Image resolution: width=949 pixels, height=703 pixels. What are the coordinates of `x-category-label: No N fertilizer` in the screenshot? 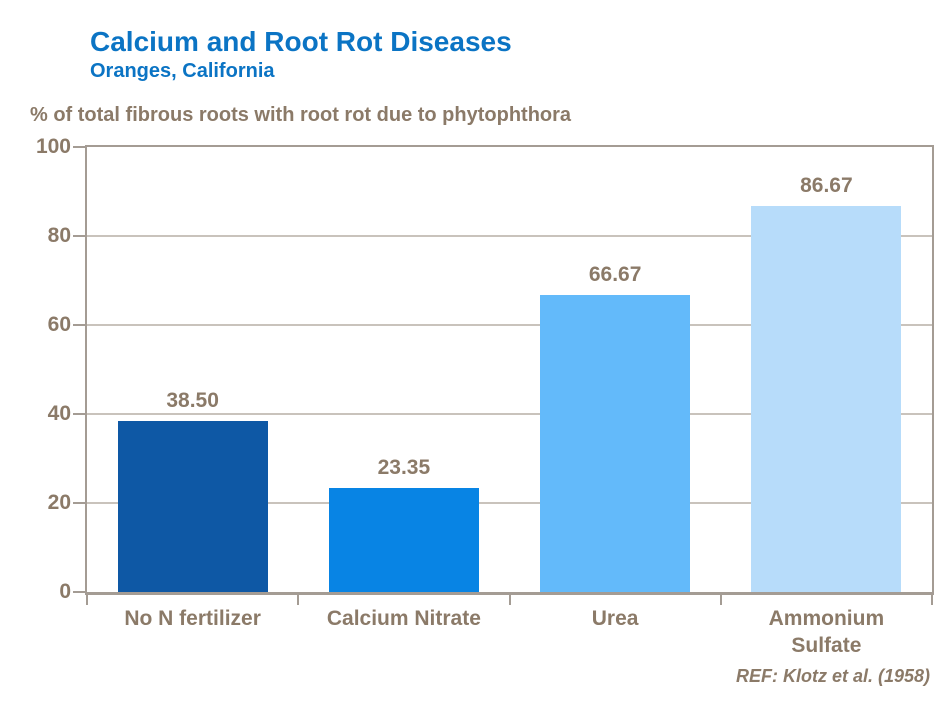 It's located at (192, 618).